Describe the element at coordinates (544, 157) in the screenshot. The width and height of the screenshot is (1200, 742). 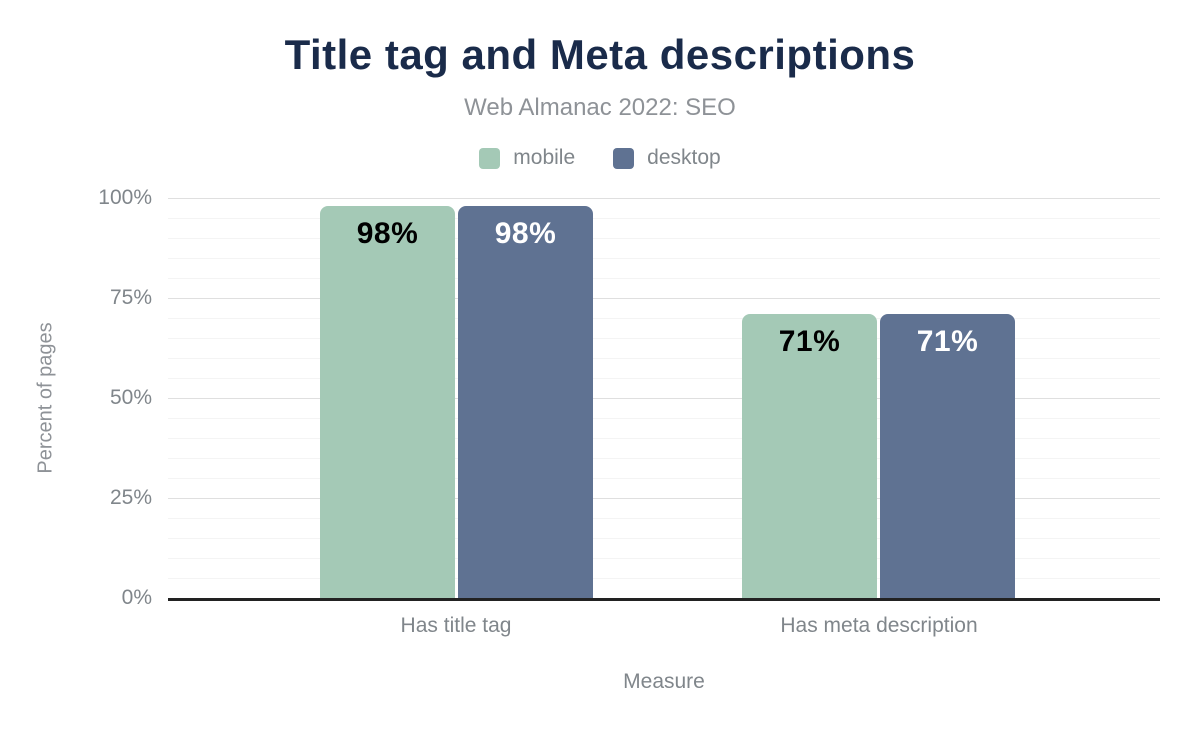
I see `legend-label-mobile: mobile` at that location.